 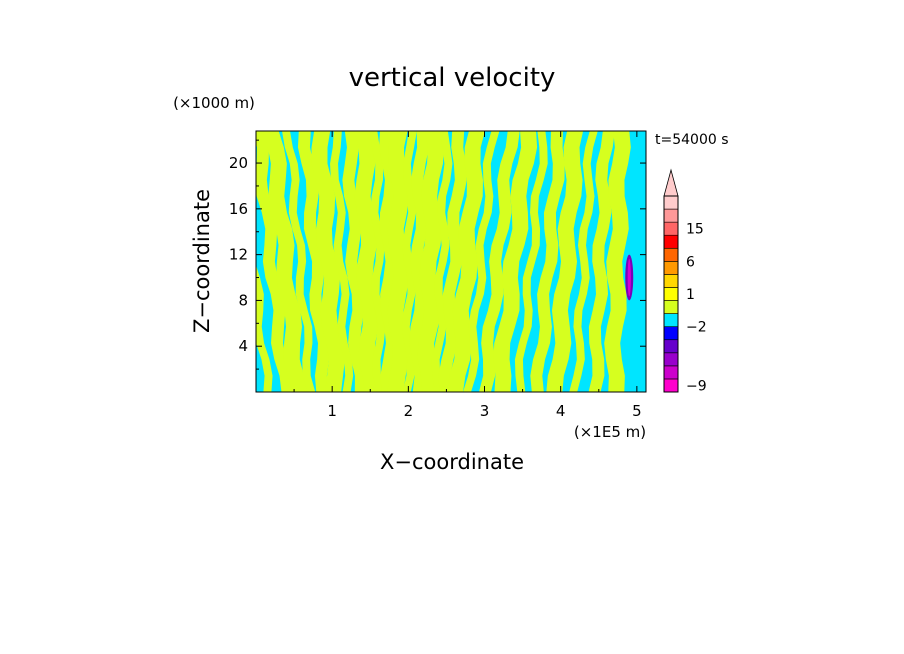 I want to click on x-tick-label: 2, so click(x=409, y=411).